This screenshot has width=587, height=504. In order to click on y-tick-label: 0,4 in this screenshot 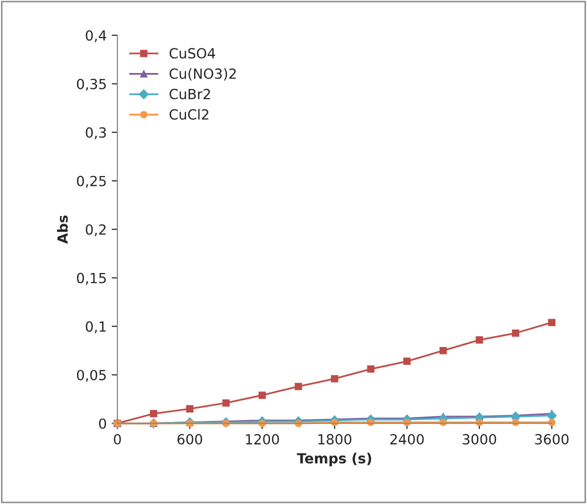, I will do `click(96, 36)`.